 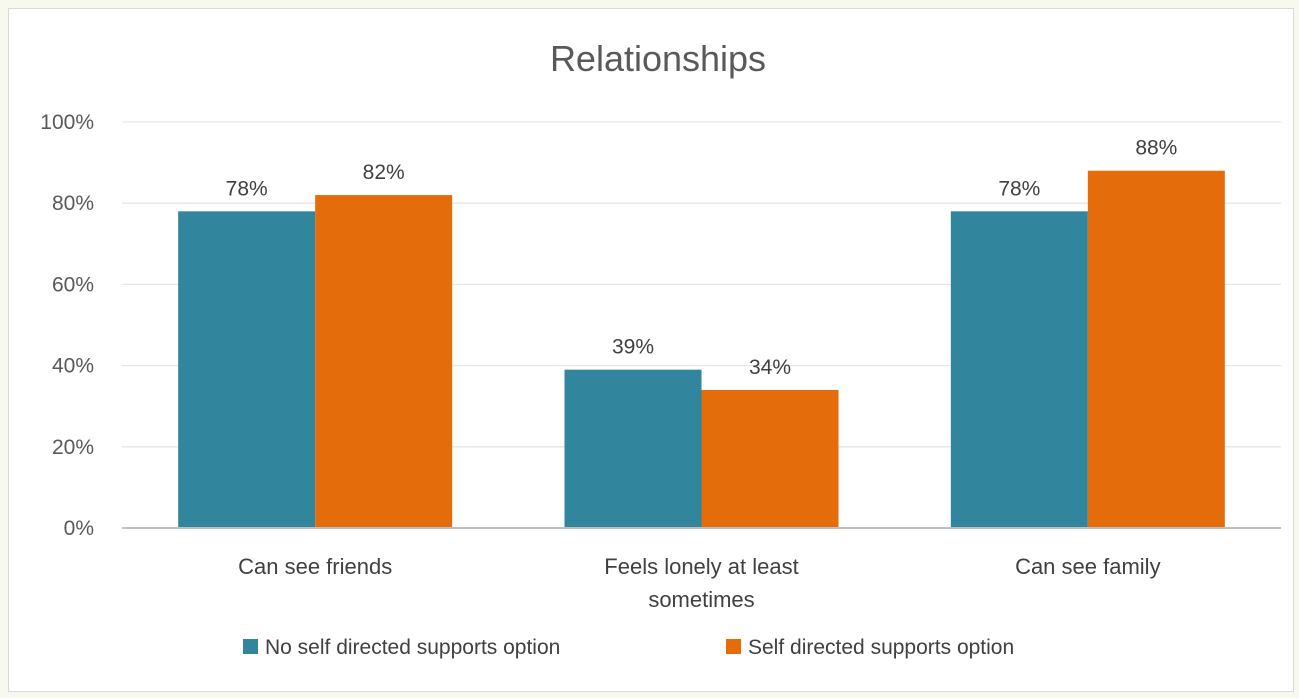 What do you see at coordinates (412, 647) in the screenshot?
I see `legend-label: No self directed supports option` at bounding box center [412, 647].